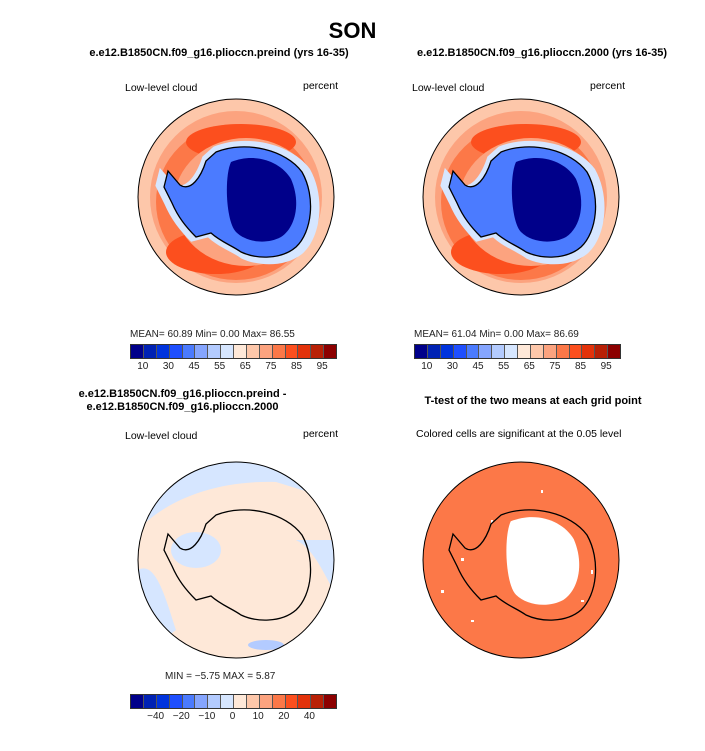 This screenshot has width=705, height=751. Describe the element at coordinates (321, 86) in the screenshot. I see `panel1-units-label: percent` at that location.